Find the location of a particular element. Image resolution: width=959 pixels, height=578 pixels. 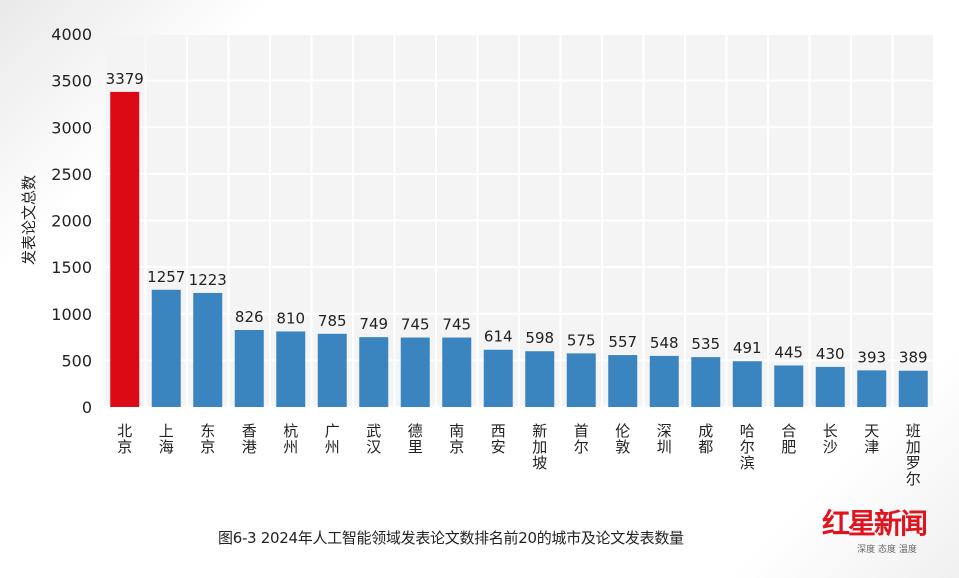

x-tick-label: 敦 is located at coordinates (622, 447).